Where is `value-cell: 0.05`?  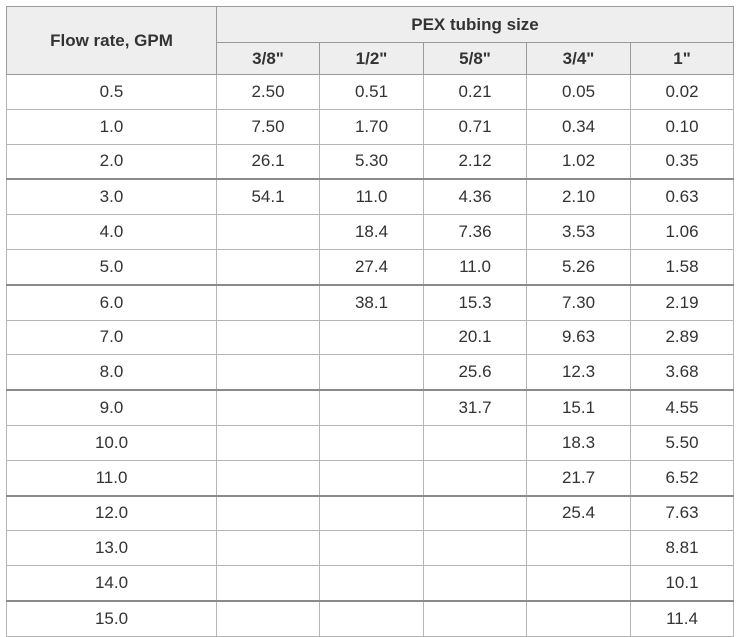
value-cell: 0.05 is located at coordinates (578, 92).